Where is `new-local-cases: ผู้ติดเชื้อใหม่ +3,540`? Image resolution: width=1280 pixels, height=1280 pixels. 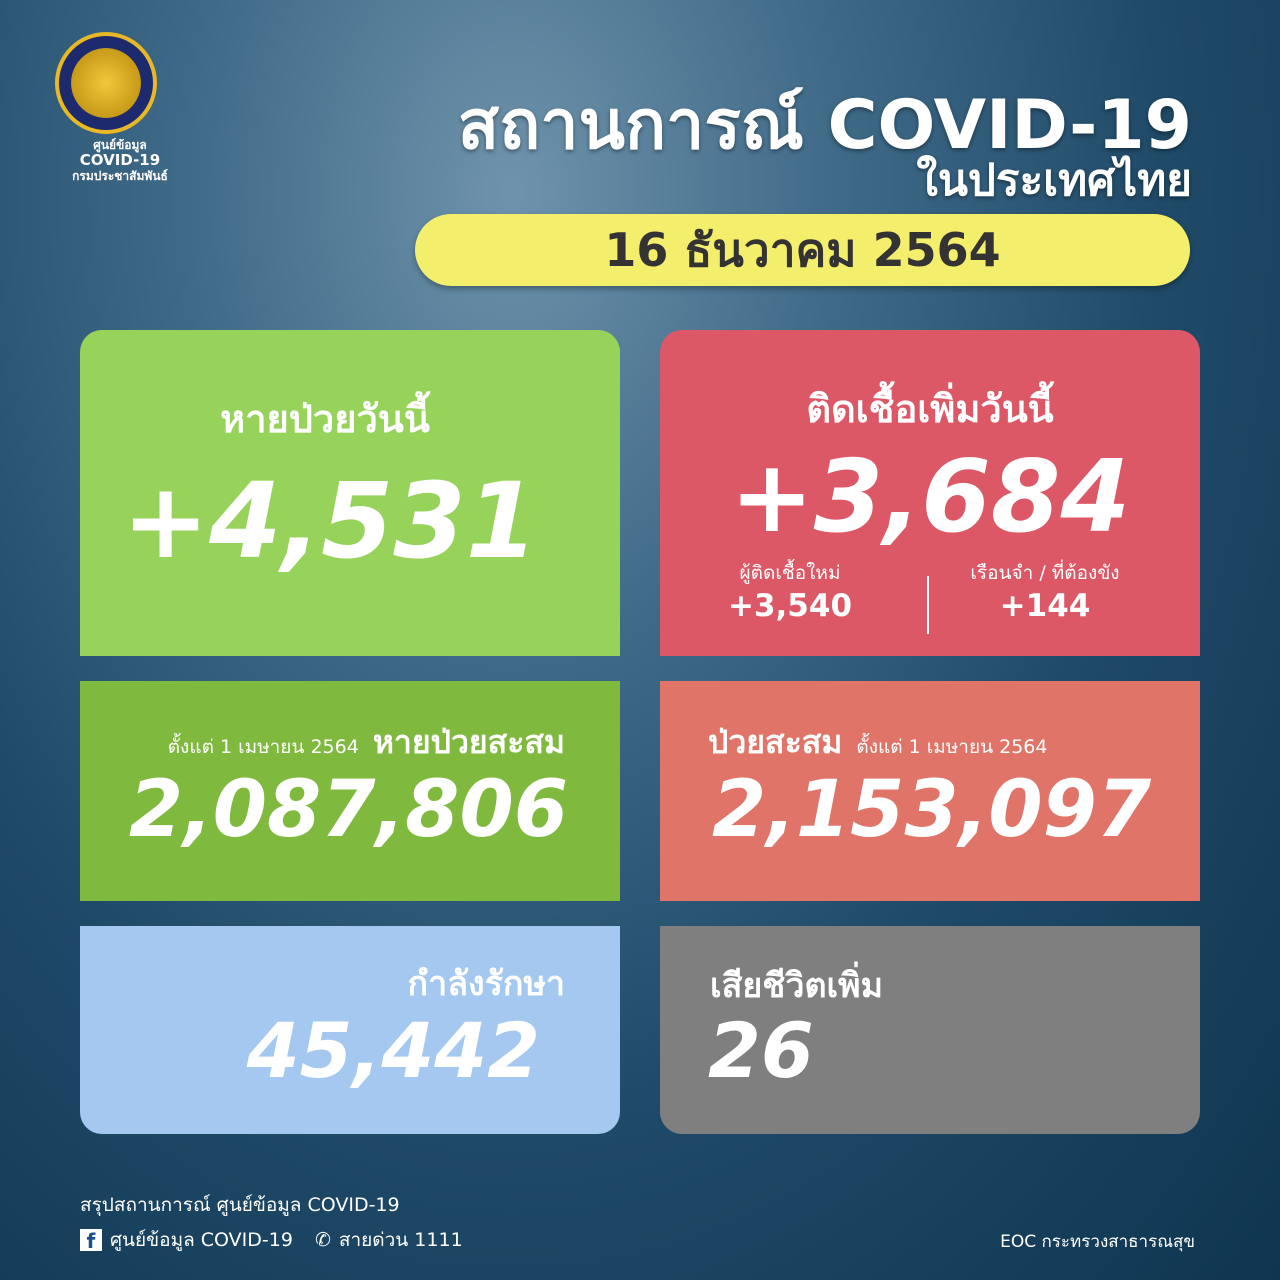
new-local-cases: ผู้ติดเชื้อใหม่ +3,540 is located at coordinates (790, 591).